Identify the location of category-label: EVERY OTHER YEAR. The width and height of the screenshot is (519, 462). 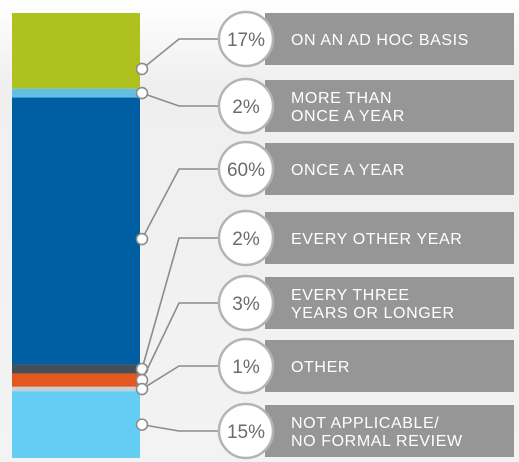
(376, 239).